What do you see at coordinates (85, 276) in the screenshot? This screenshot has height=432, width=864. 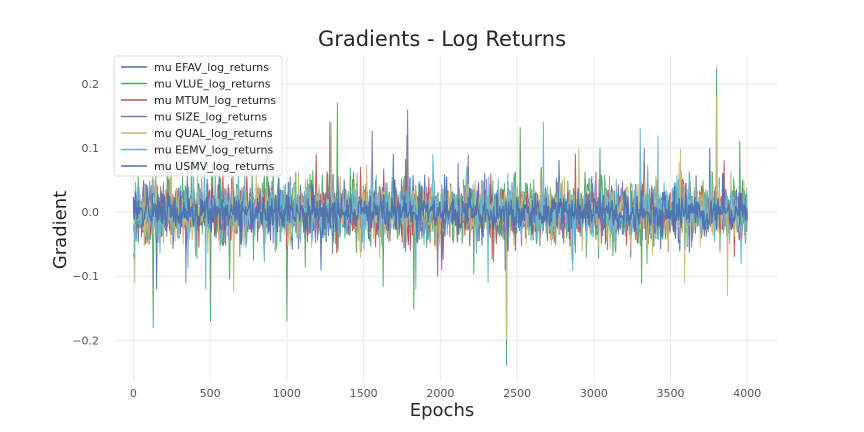 I see `y-tick-label: −0.1` at bounding box center [85, 276].